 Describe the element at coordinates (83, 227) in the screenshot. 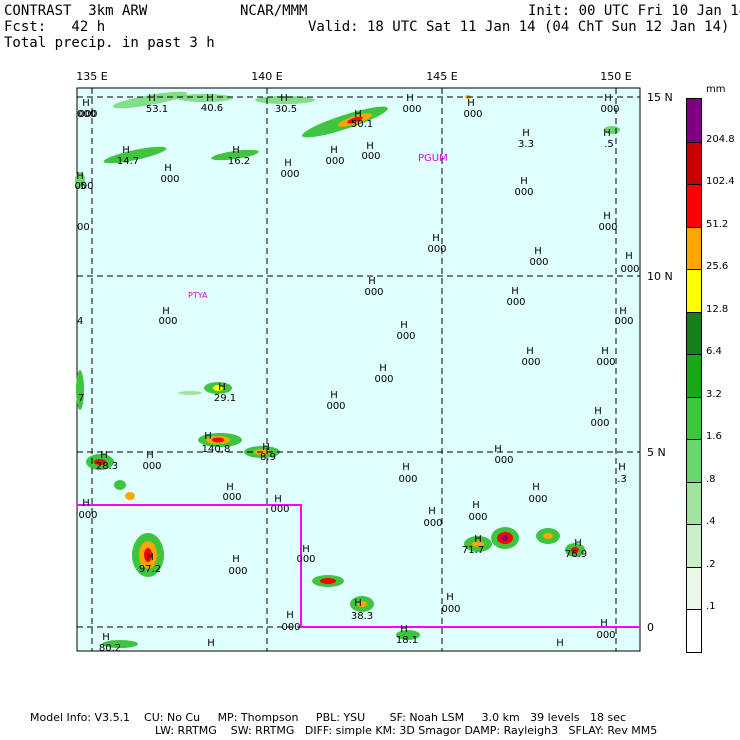

I see `edge-label: 00` at that location.